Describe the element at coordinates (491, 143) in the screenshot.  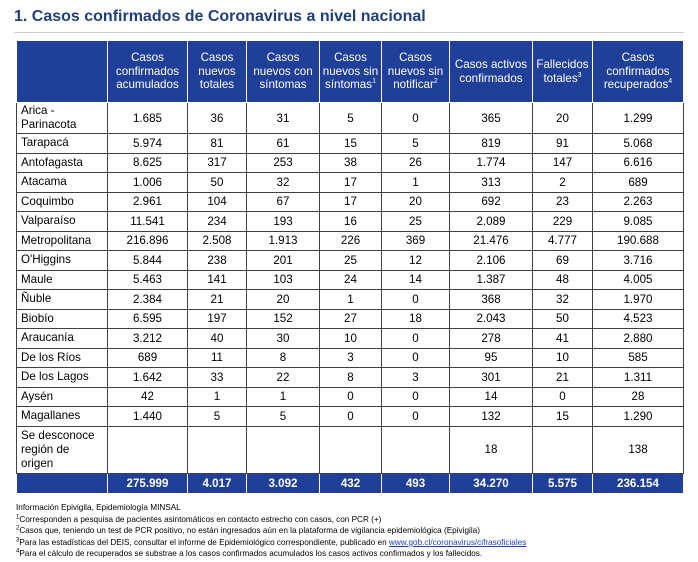
I see `cell-value: 819` at that location.